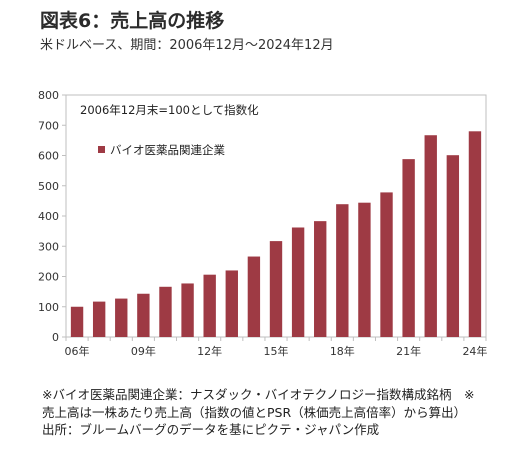  I want to click on chart-annotation: 2006年12月末=100として指数化, so click(169, 110).